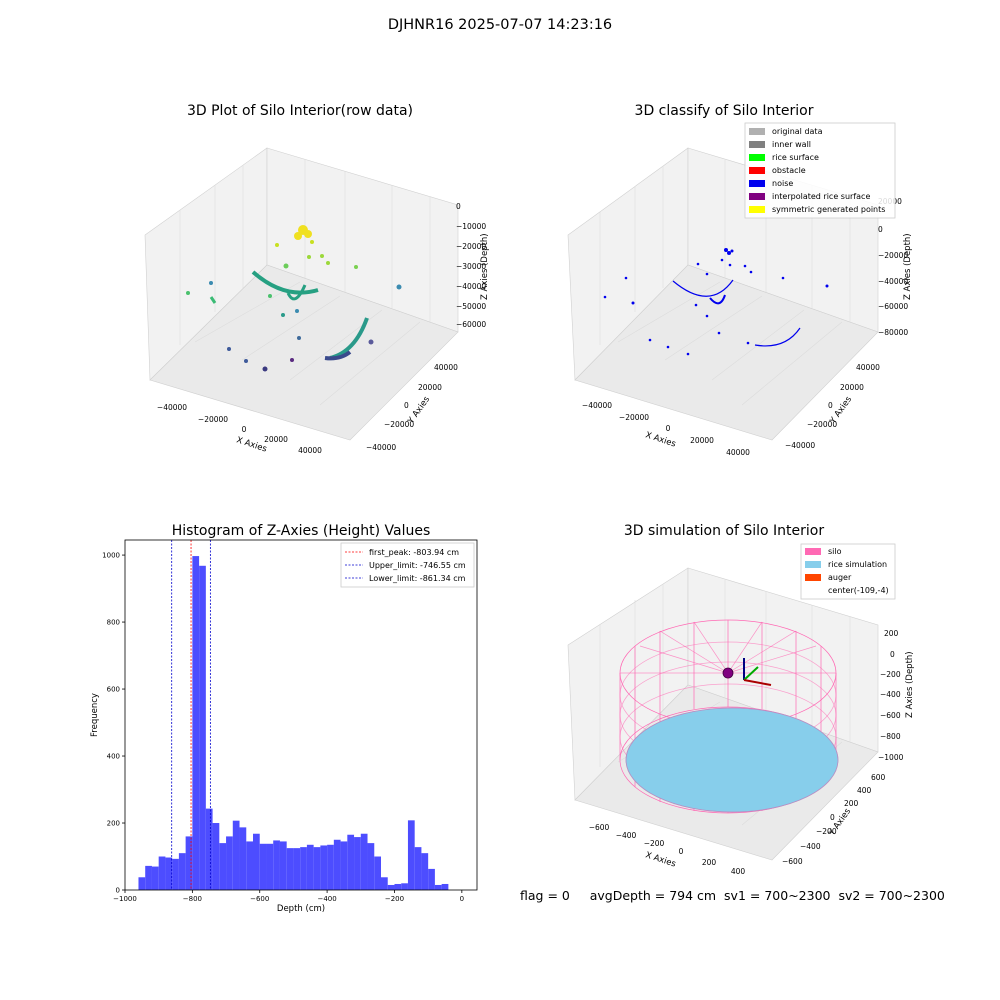  What do you see at coordinates (192, 899) in the screenshot?
I see `x-tick-label: −800` at bounding box center [192, 899].